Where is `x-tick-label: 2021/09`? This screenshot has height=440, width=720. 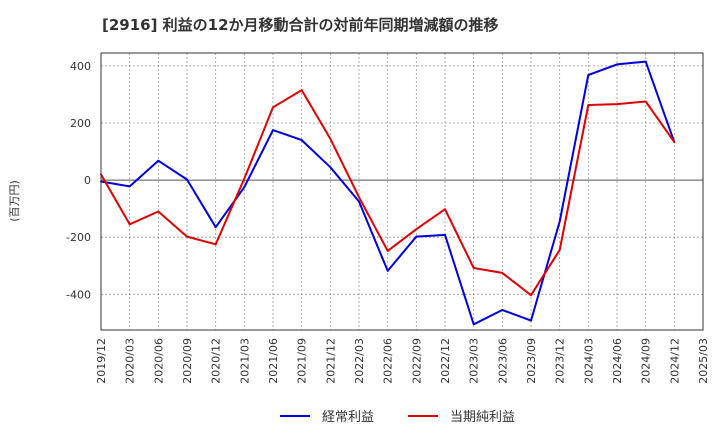 x-tick-label: 2021/09 is located at coordinates (302, 361).